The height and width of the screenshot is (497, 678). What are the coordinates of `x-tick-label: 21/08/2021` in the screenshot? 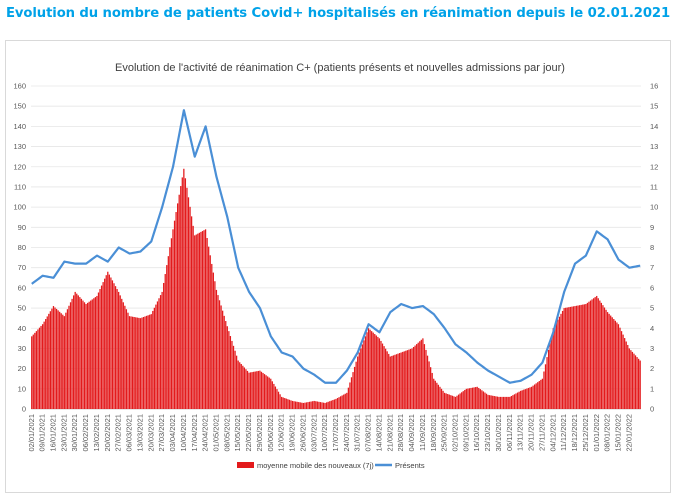 It's located at (389, 433).